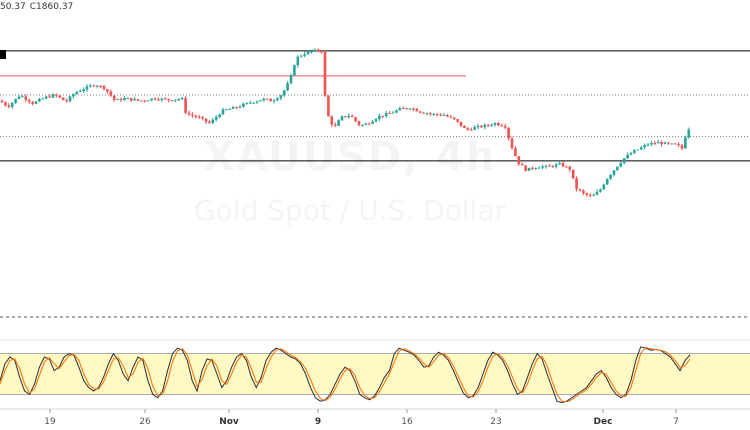 Image resolution: width=750 pixels, height=430 pixels. Describe the element at coordinates (375, 374) in the screenshot. I see `stoch-band` at that location.